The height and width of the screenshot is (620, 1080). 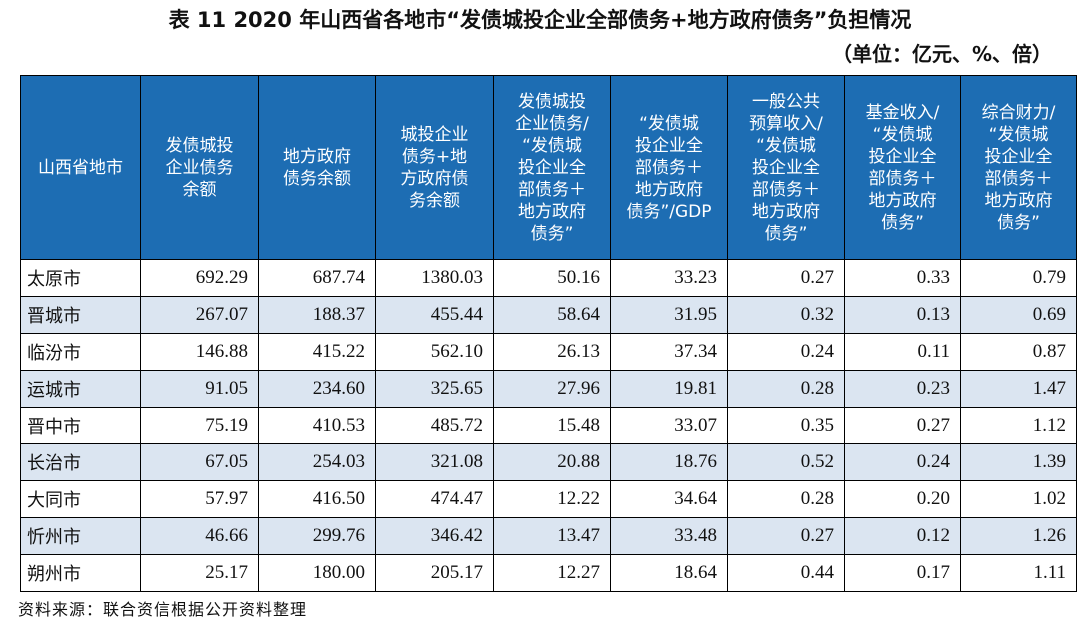 What do you see at coordinates (199, 145) in the screenshot?
I see `header-line: 发债城投` at bounding box center [199, 145].